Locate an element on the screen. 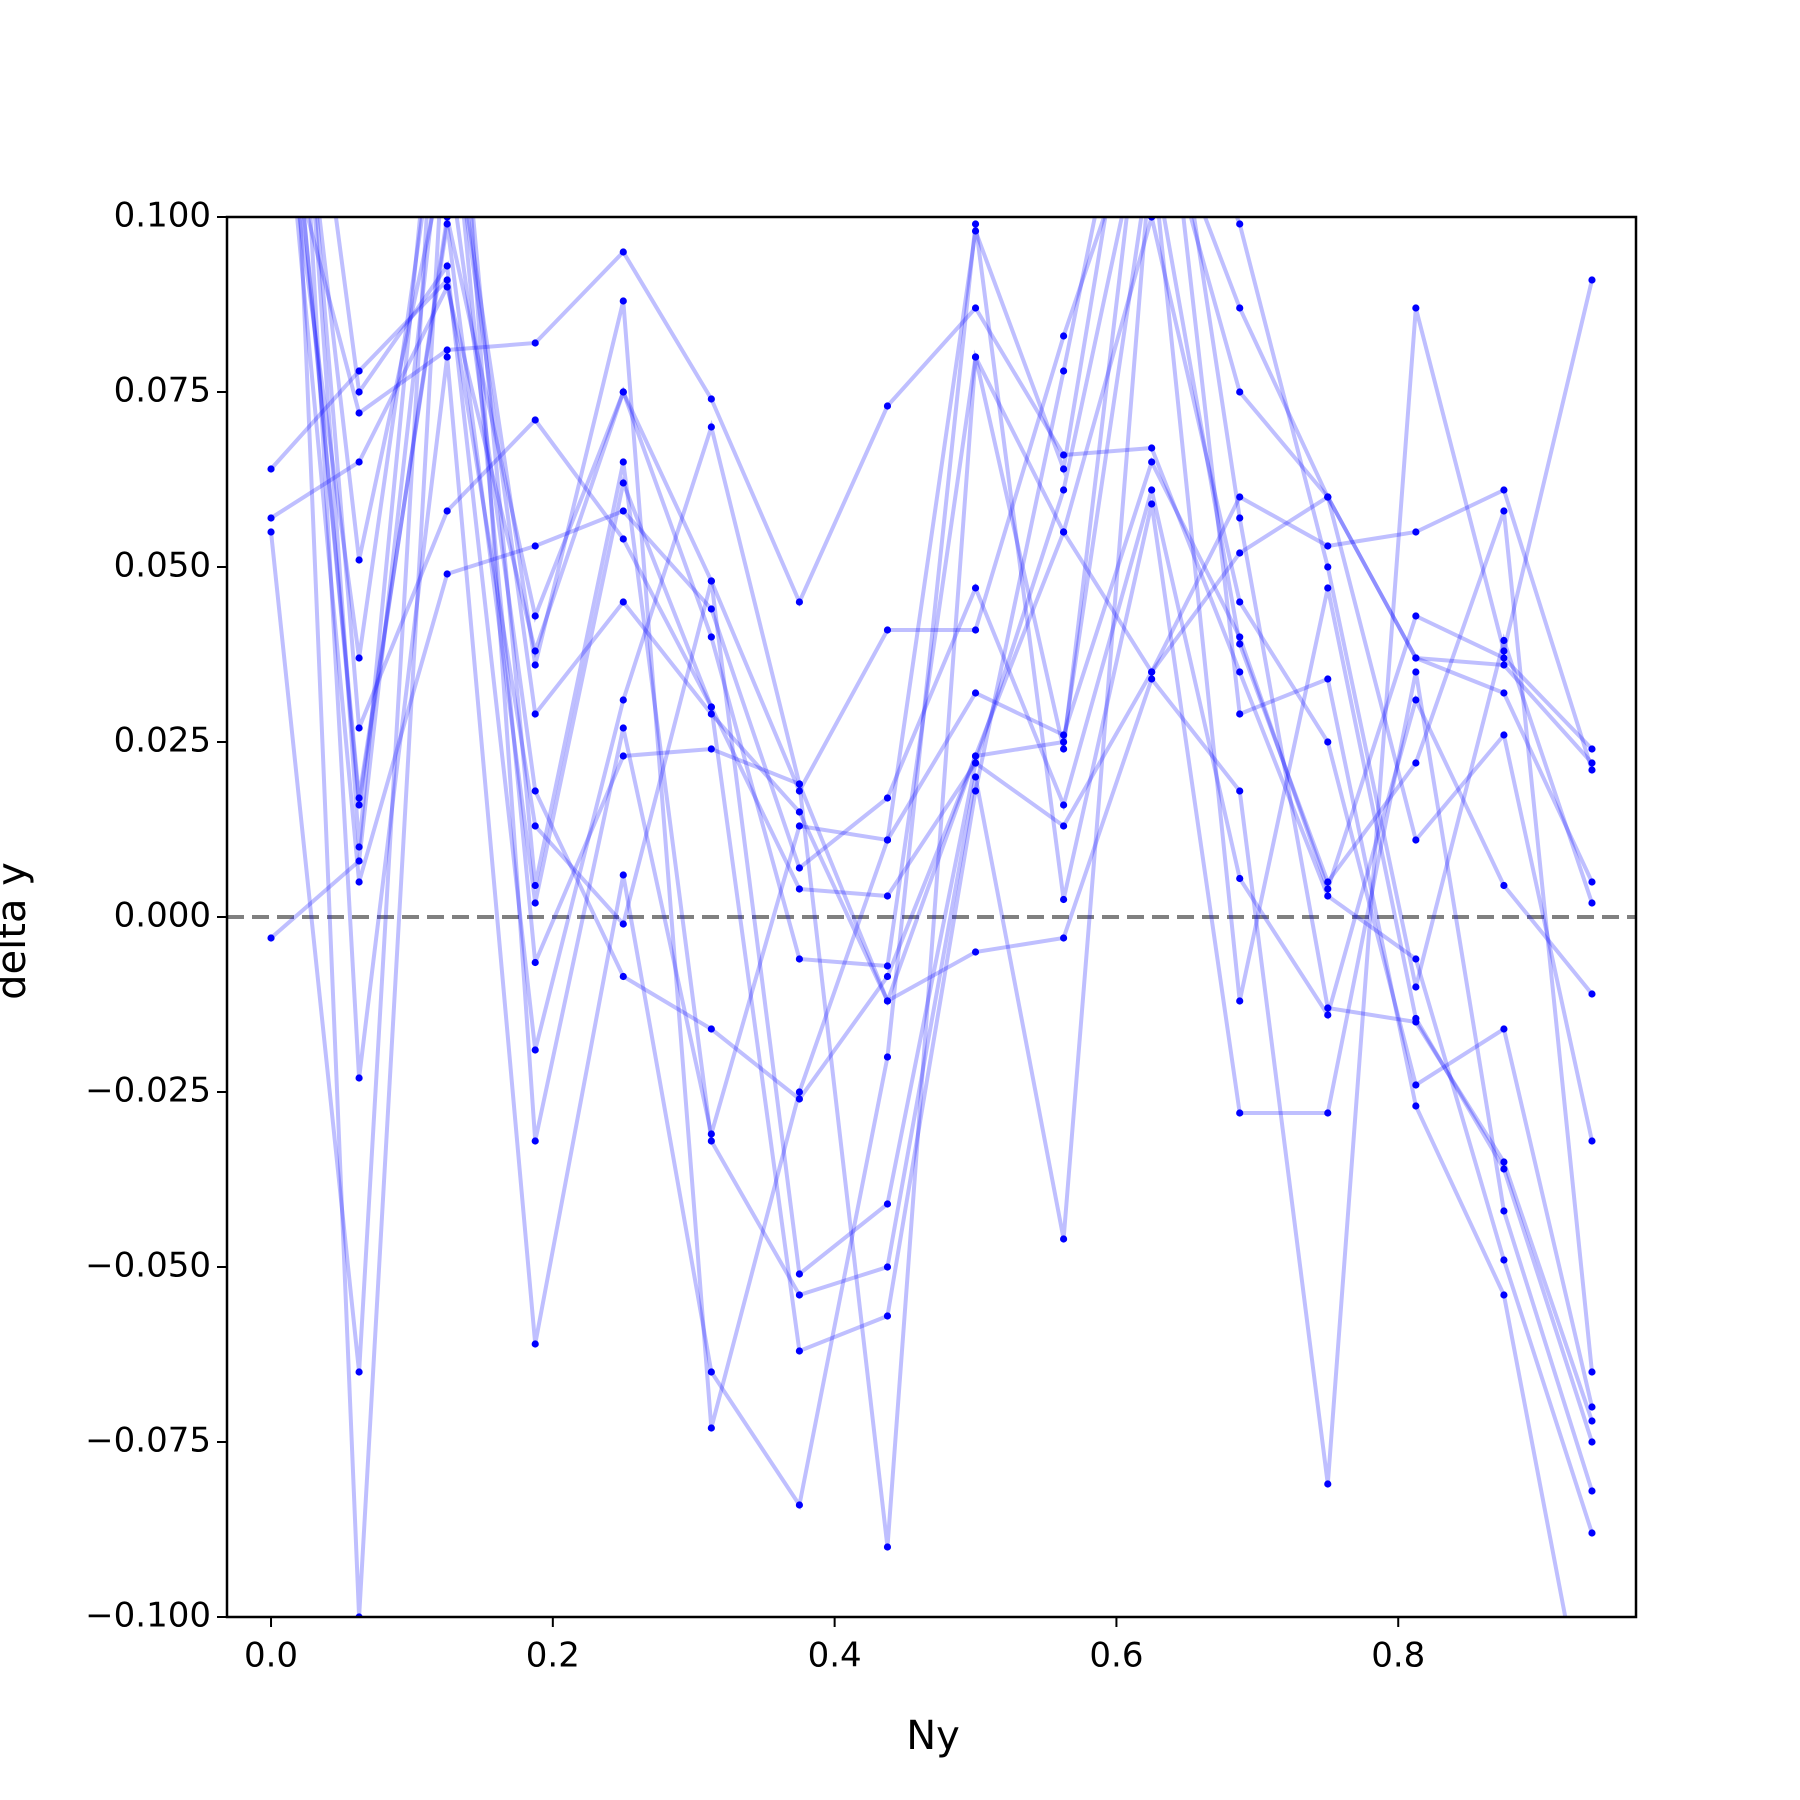  y-tick-label: 0.100 is located at coordinates (162, 216).